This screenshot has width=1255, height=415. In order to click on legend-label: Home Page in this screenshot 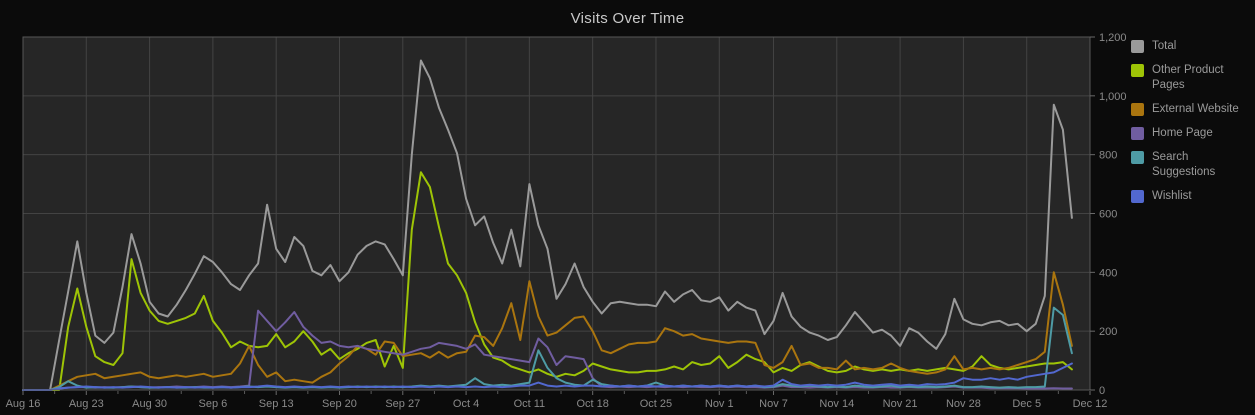, I will do `click(1182, 132)`.